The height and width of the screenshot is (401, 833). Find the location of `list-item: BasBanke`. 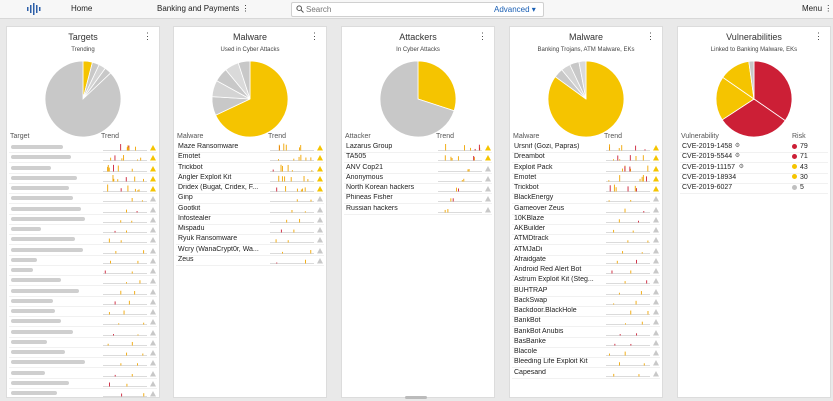

list-item: BasBanke is located at coordinates (586, 342).